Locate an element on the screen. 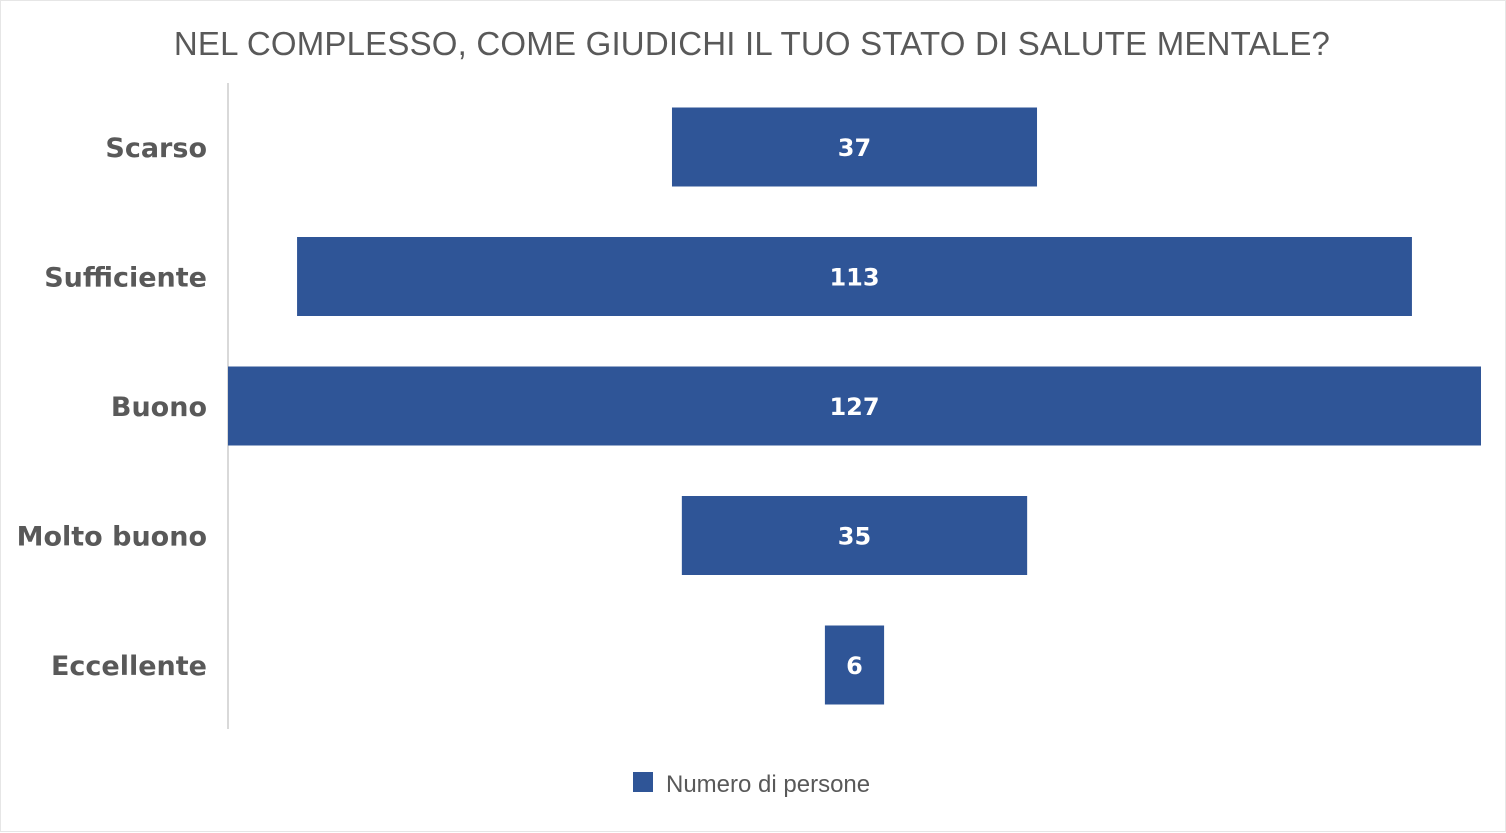  bar-scarso is located at coordinates (854, 147).